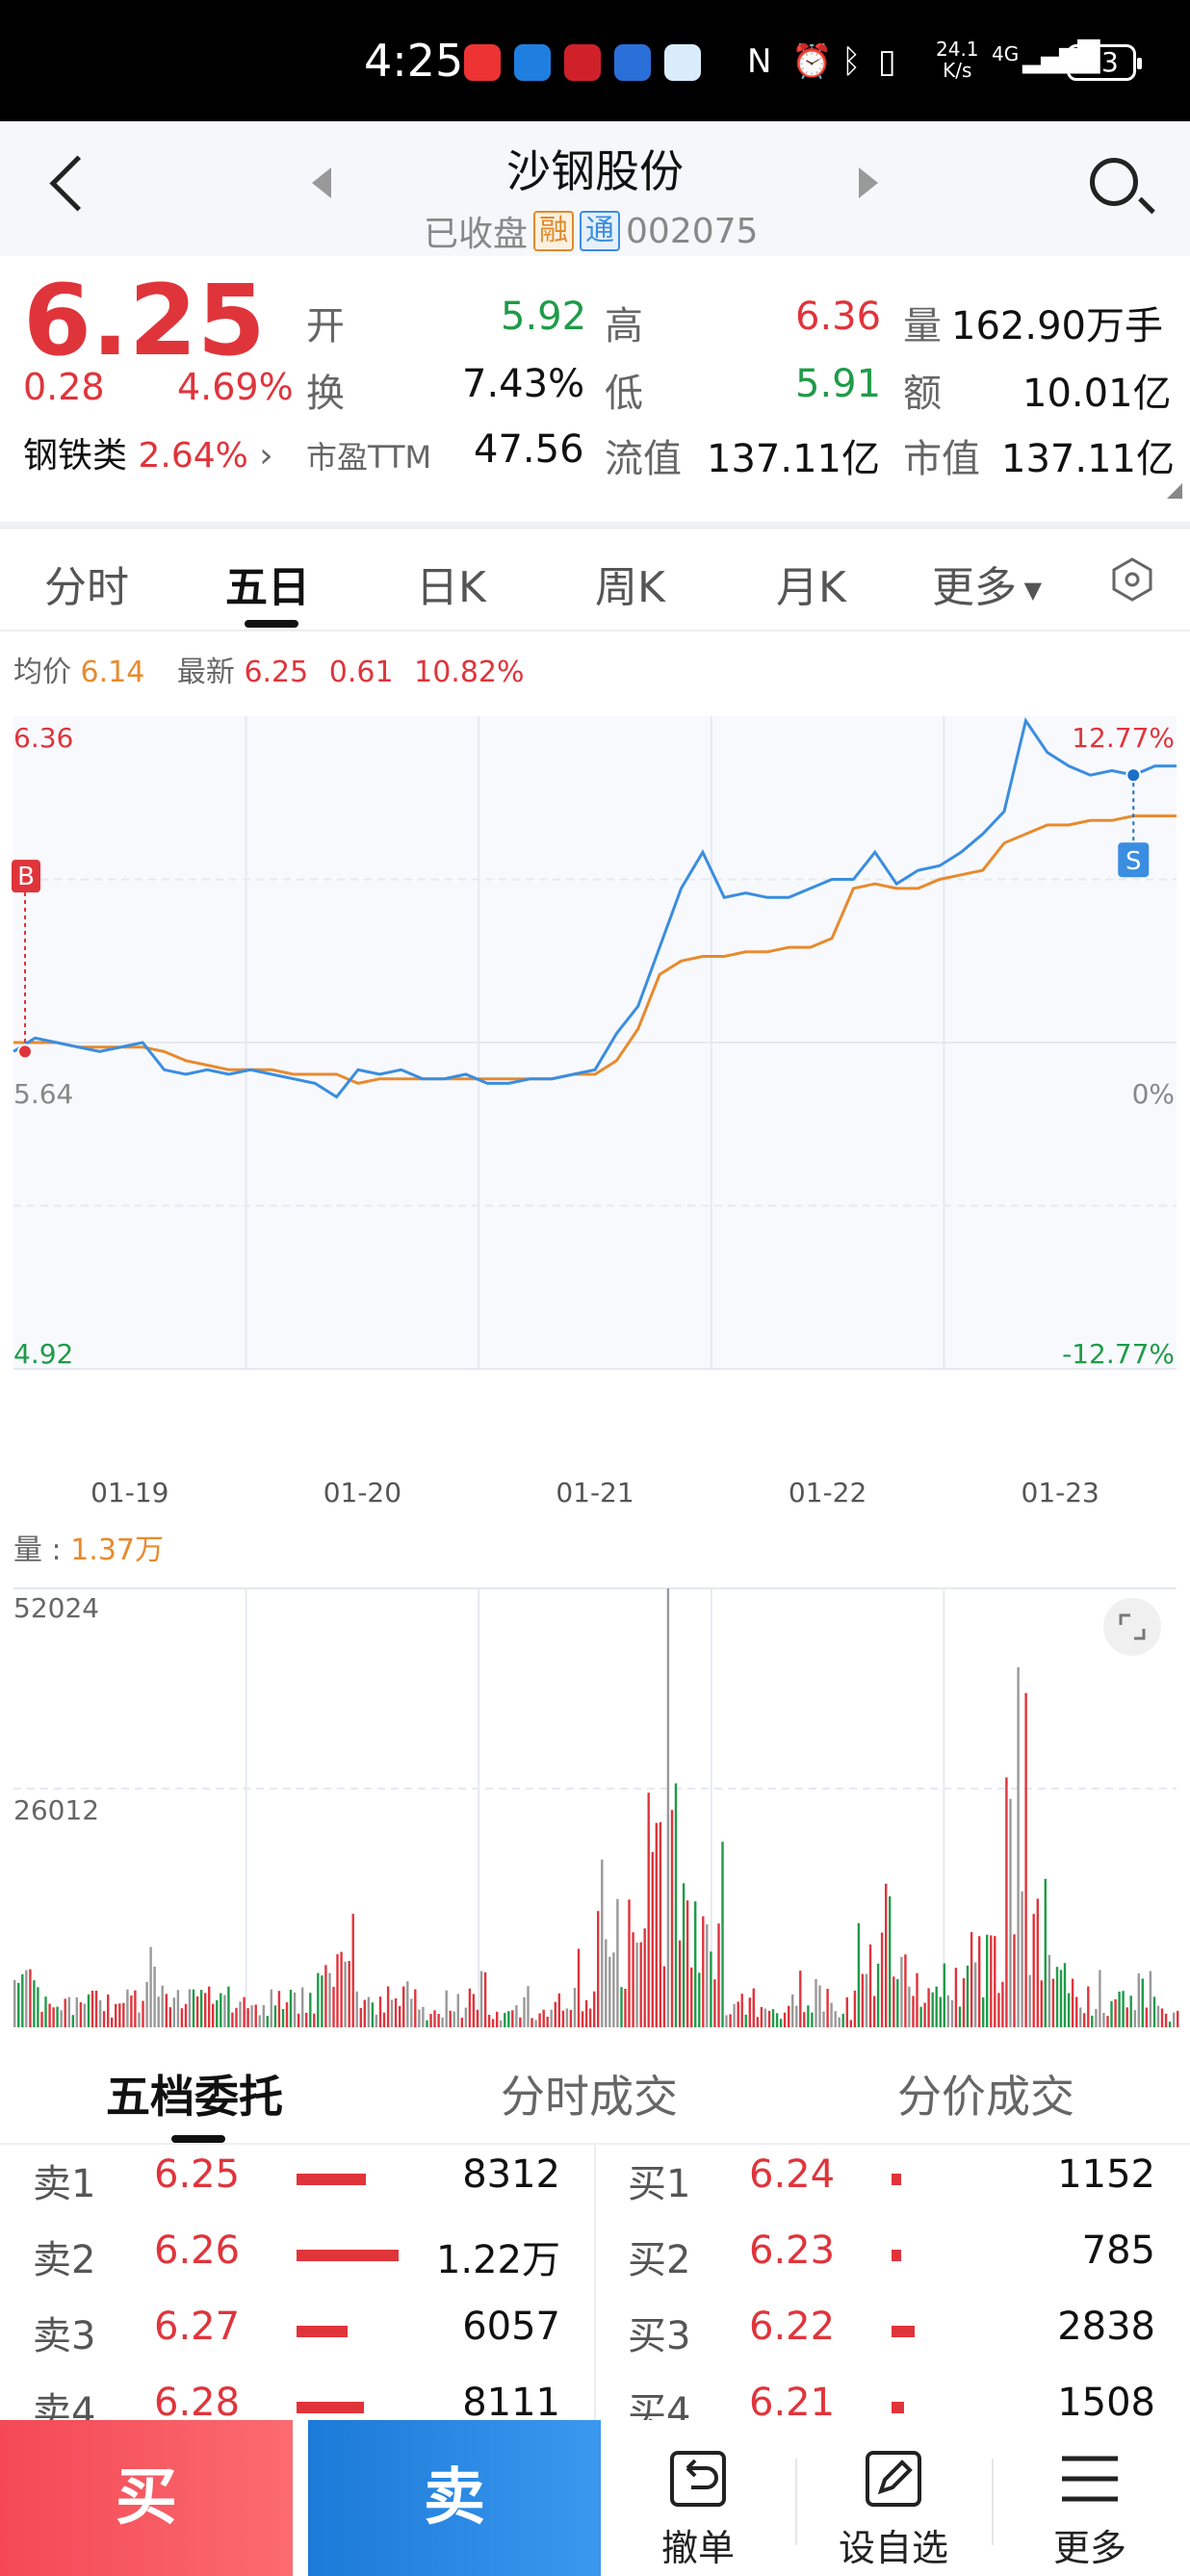 The width and height of the screenshot is (1190, 2576). What do you see at coordinates (894, 2498) in the screenshot?
I see `add-watchlist-button: 设自选` at bounding box center [894, 2498].